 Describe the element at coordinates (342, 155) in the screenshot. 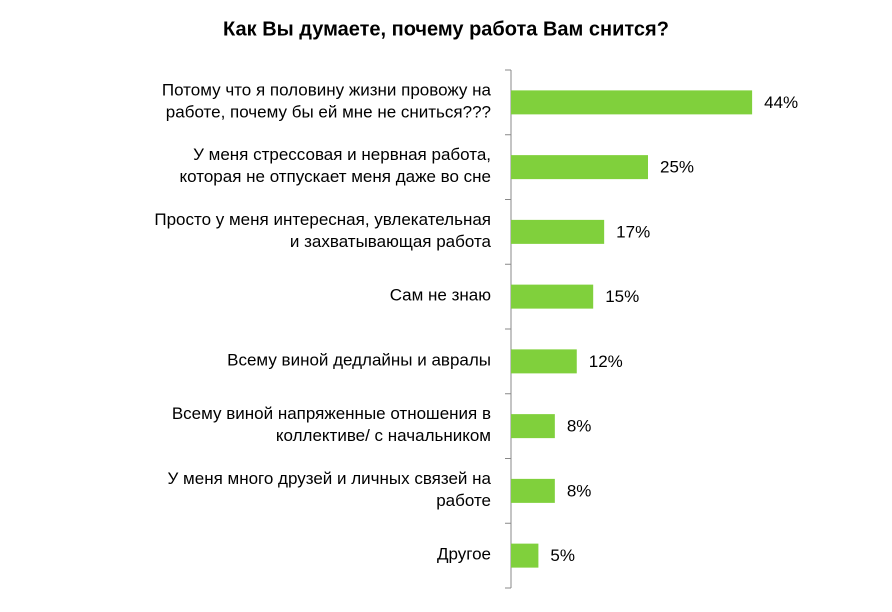

I see `category-label-line: У меня стрессовая и нервная работа,` at that location.